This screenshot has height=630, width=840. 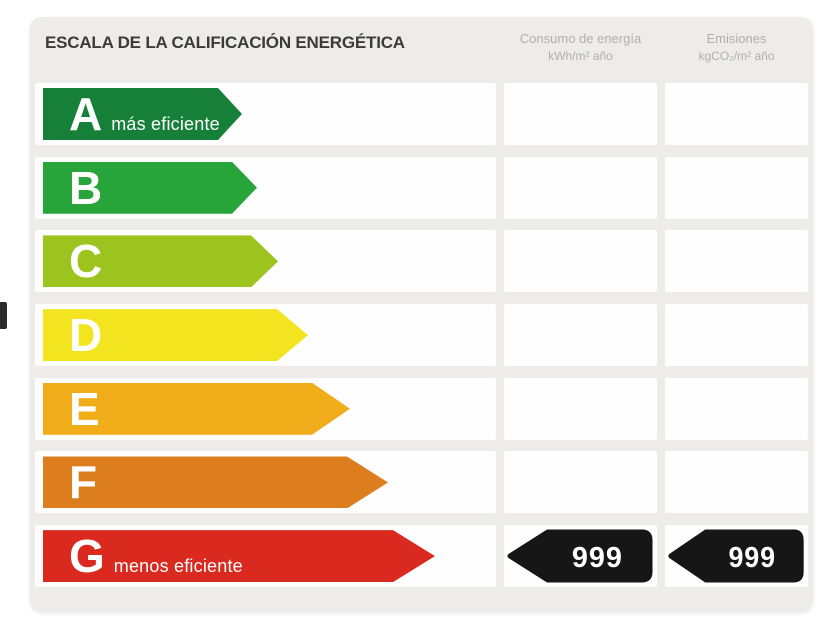 What do you see at coordinates (175, 335) in the screenshot?
I see `rating-arrow: D` at bounding box center [175, 335].